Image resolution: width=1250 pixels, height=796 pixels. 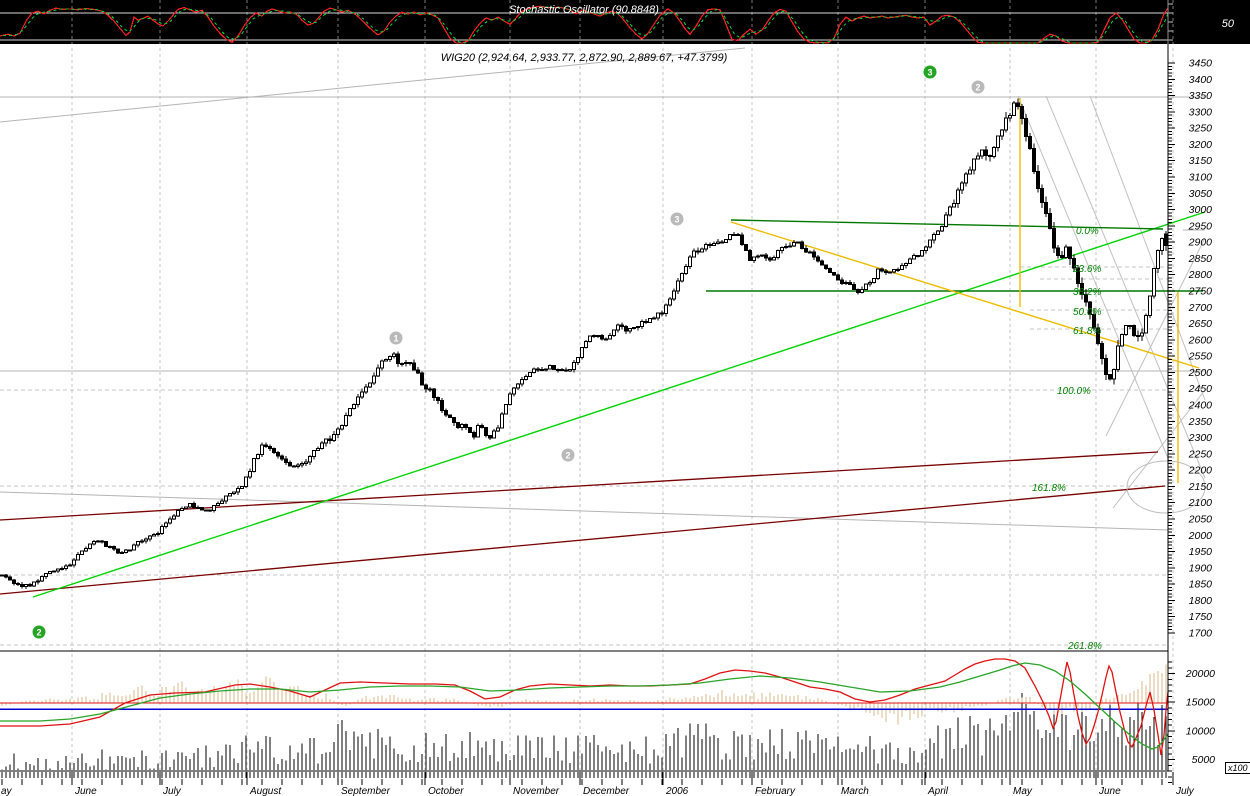 What do you see at coordinates (1201, 617) in the screenshot?
I see `price-tick-label: 1750` at bounding box center [1201, 617].